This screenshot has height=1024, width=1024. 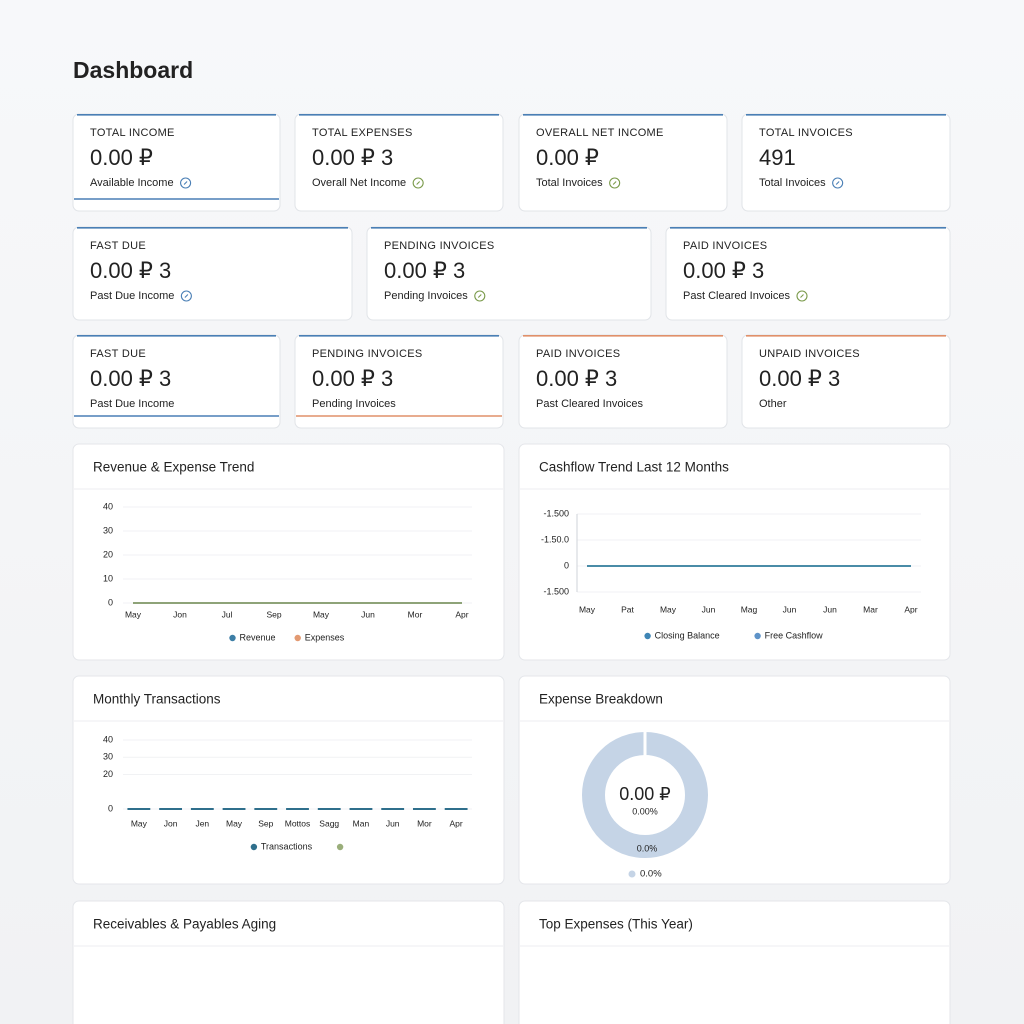 What do you see at coordinates (227, 614) in the screenshot?
I see `x-tick-label: Jul` at bounding box center [227, 614].